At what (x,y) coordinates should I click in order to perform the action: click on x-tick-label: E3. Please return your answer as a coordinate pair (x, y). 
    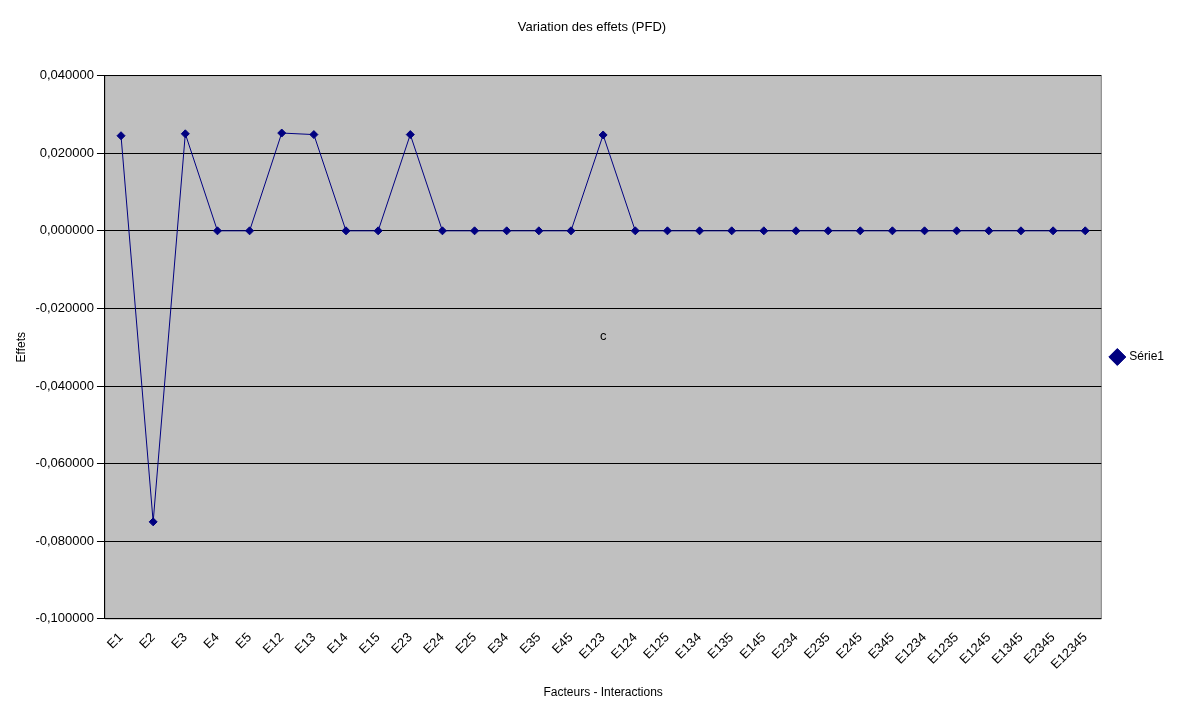
    Looking at the image, I should click on (179, 640).